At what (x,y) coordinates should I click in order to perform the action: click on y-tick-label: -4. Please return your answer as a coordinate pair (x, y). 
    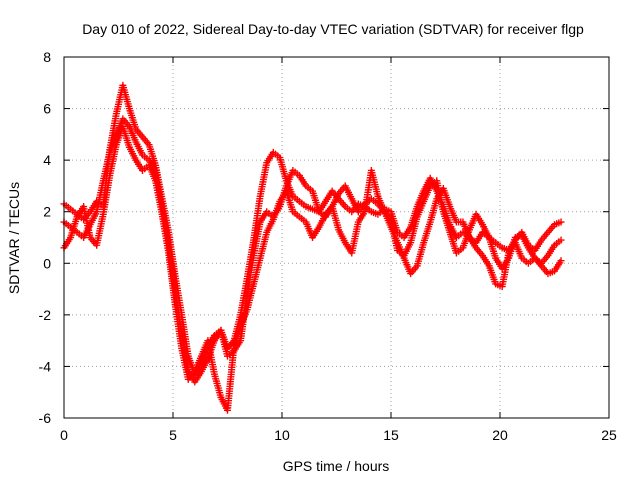
    Looking at the image, I should click on (45, 366).